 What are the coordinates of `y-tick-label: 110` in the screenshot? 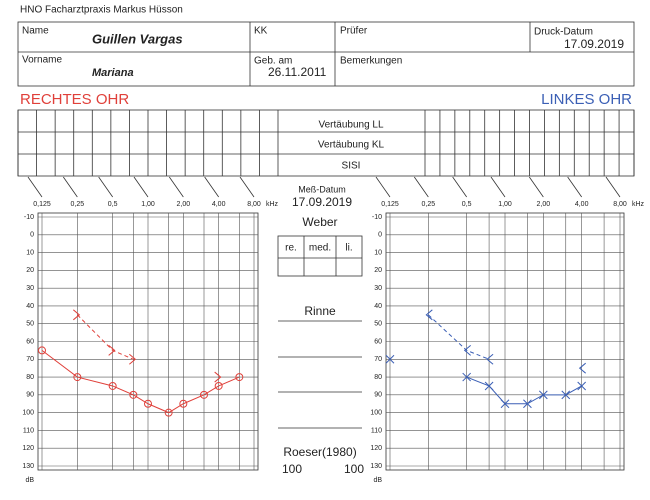 It's located at (376, 430).